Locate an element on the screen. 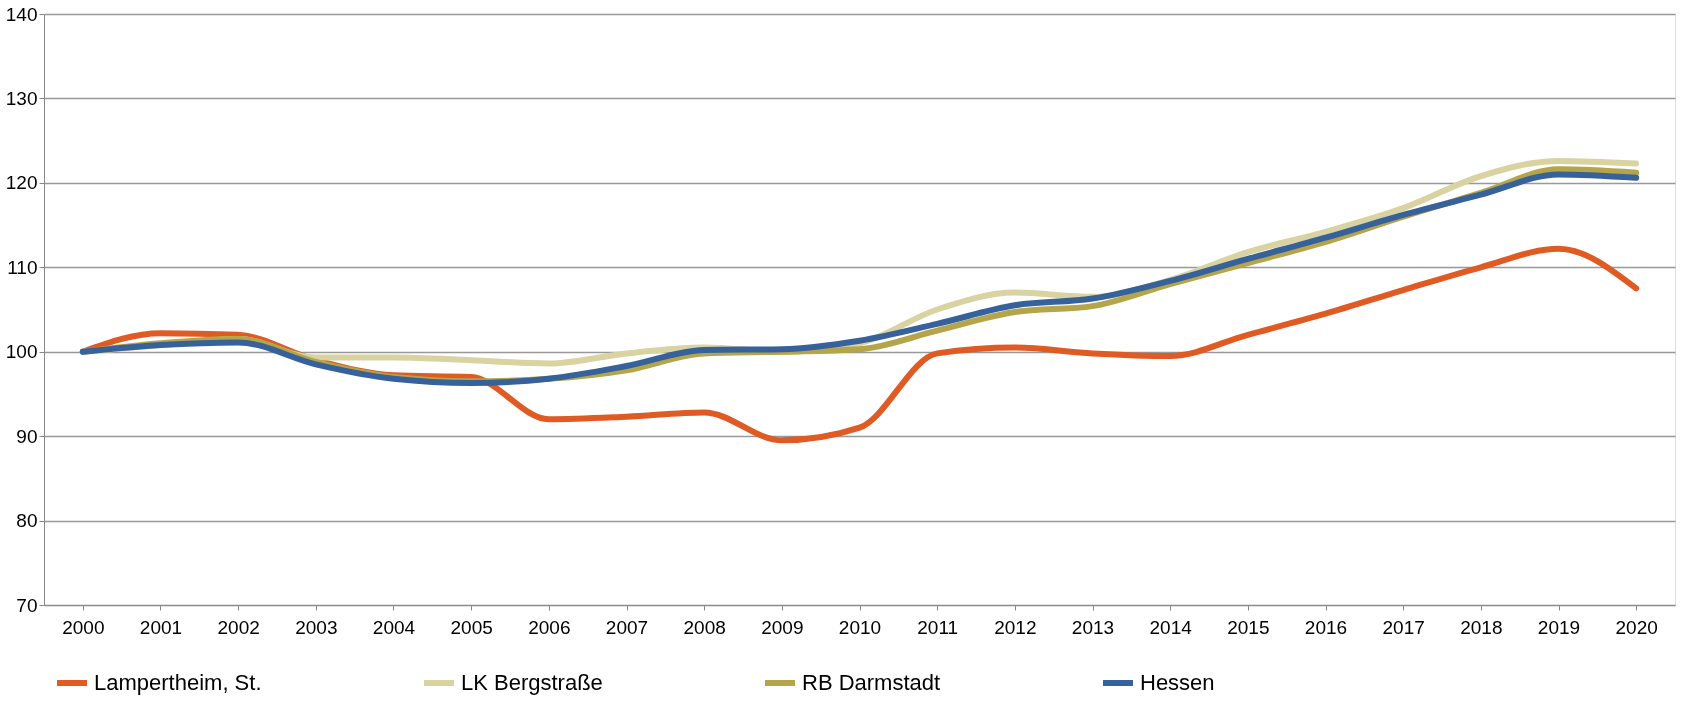  legend-label: LK Bergstraße is located at coordinates (532, 682).